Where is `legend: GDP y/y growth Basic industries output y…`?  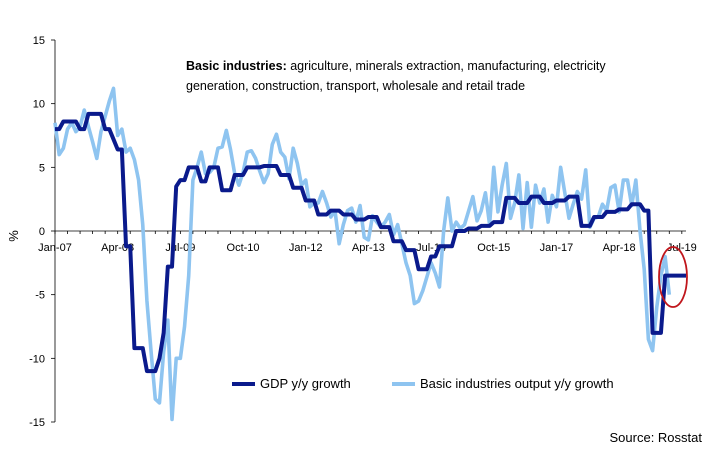 legend: GDP y/y growth Basic industries output y… is located at coordinates (423, 383).